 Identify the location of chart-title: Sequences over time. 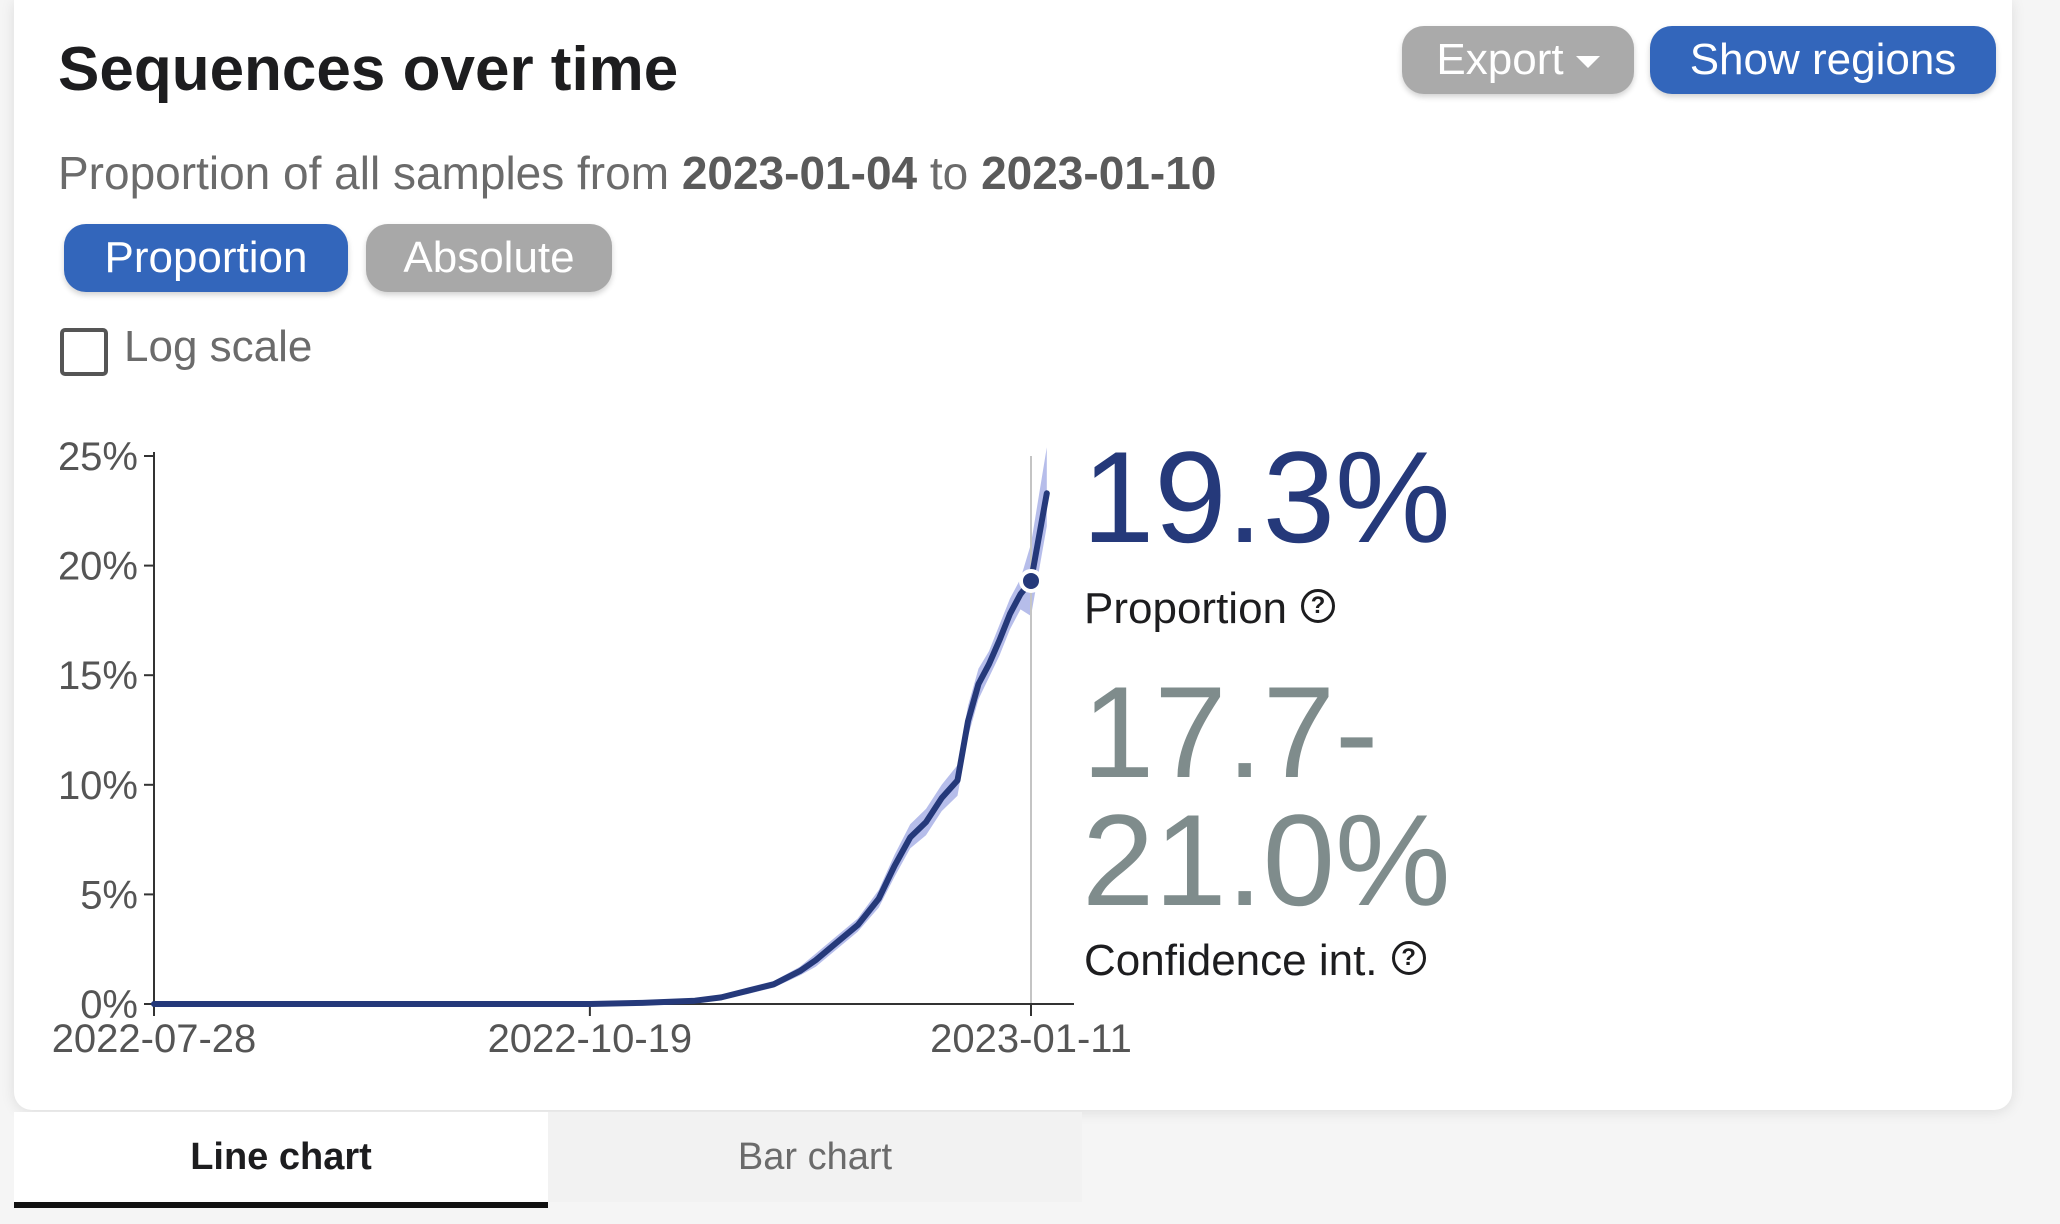
(368, 69).